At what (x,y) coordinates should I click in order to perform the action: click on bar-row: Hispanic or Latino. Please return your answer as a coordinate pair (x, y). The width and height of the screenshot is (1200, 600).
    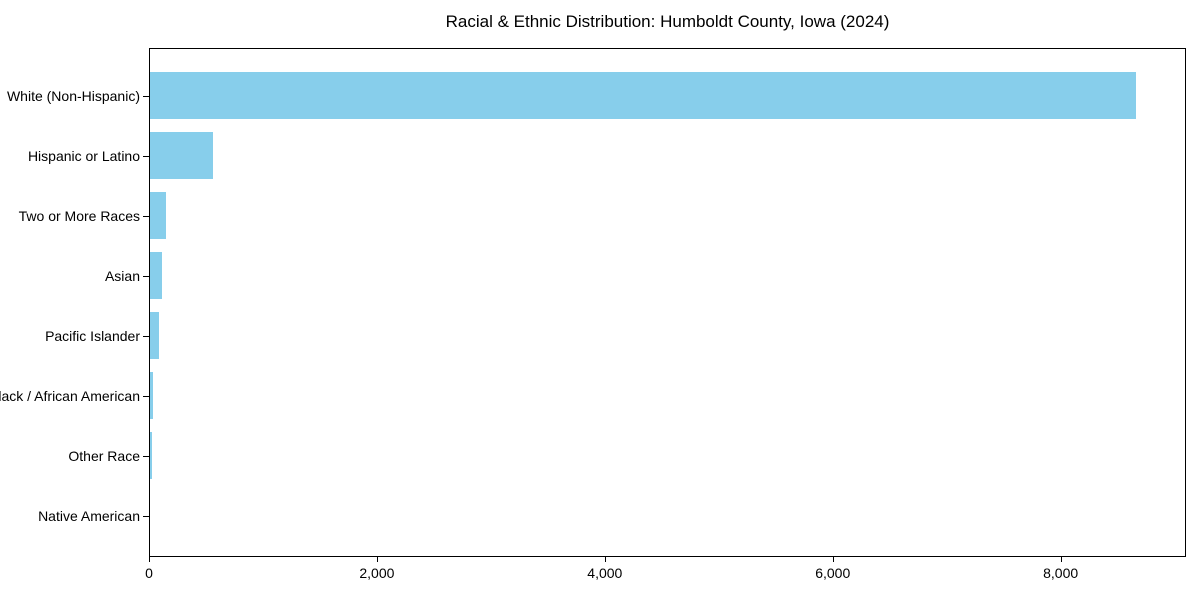
    Looking at the image, I should click on (606, 156).